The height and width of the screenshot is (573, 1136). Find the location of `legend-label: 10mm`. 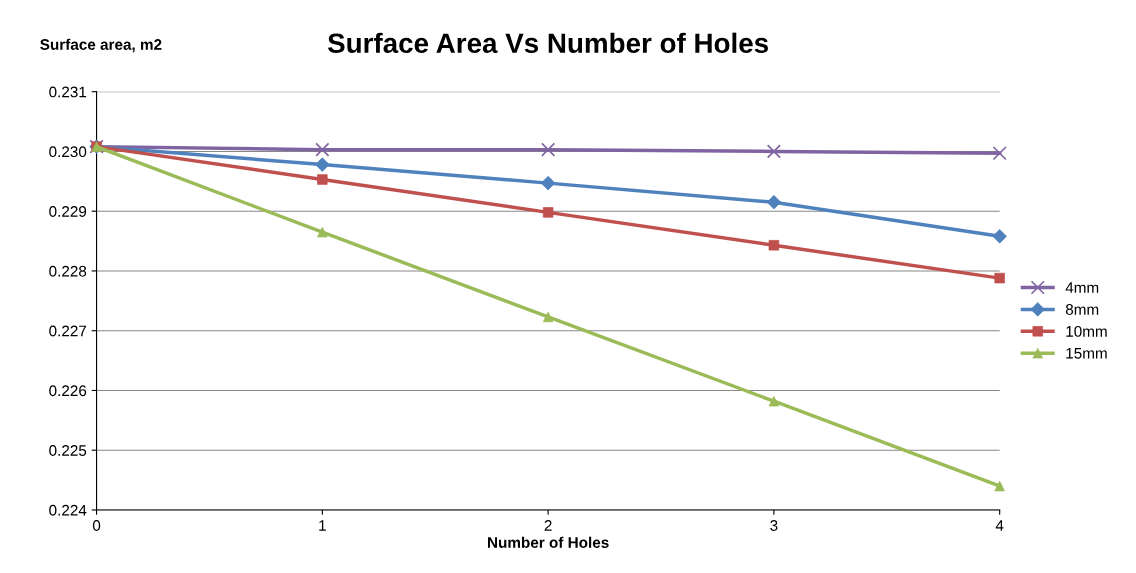

legend-label: 10mm is located at coordinates (1086, 331).